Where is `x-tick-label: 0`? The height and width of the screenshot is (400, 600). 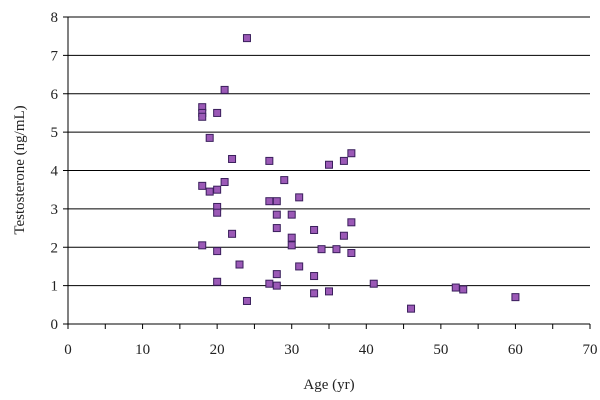 x-tick-label: 0 is located at coordinates (68, 350).